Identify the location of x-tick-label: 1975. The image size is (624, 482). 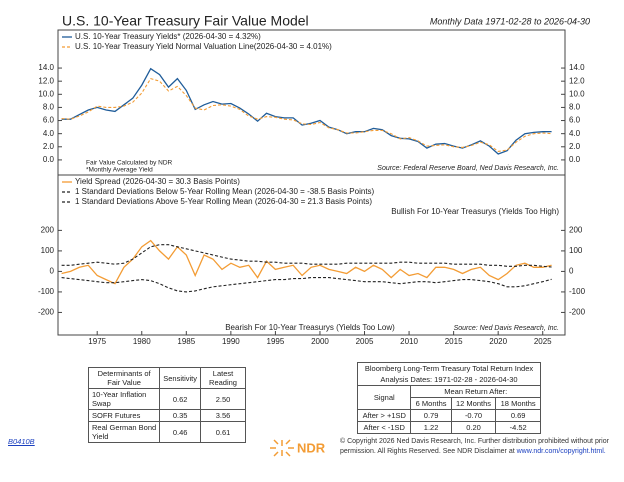
(97, 341).